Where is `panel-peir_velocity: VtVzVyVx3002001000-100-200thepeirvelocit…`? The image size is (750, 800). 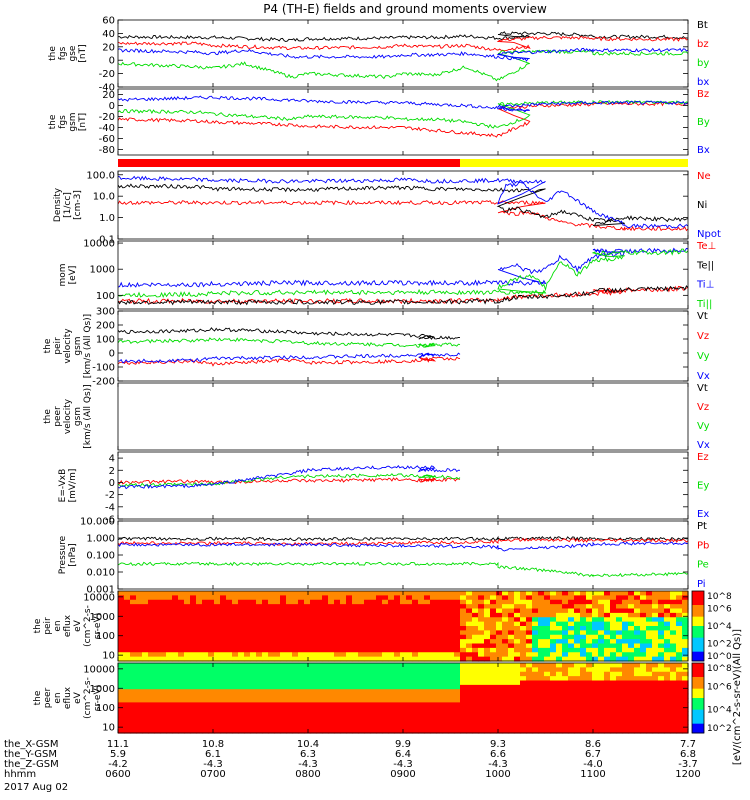 panel-peir_velocity: VtVzVyVx3002001000-100-200thepeirvelocit… is located at coordinates (376, 347).